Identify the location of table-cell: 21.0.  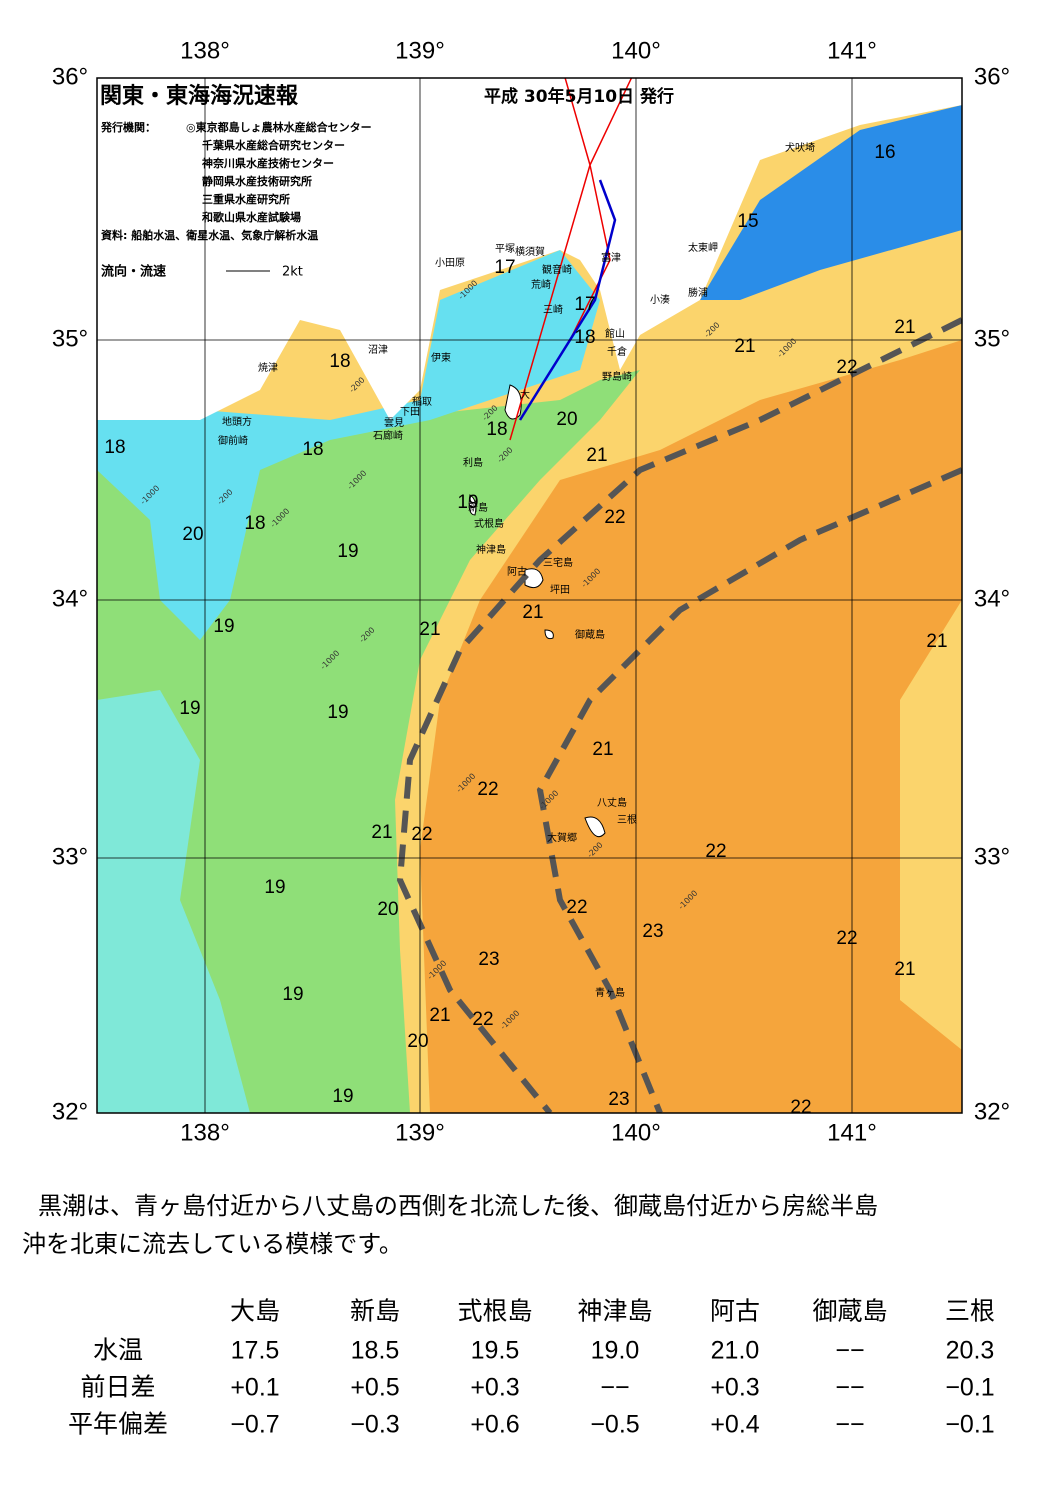
(735, 1351).